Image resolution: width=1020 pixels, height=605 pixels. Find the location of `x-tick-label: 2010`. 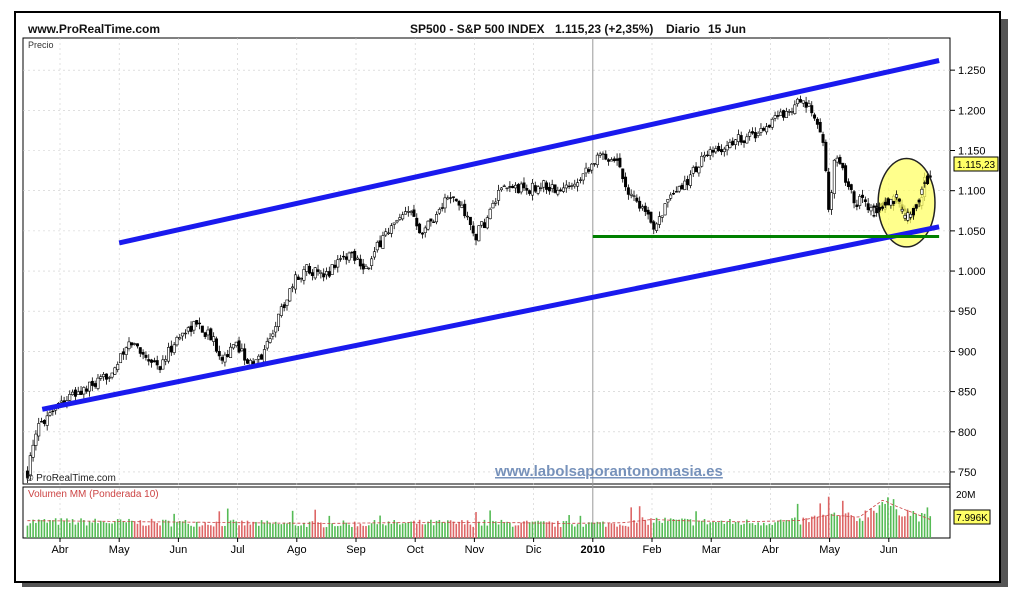

x-tick-label: 2010 is located at coordinates (593, 550).